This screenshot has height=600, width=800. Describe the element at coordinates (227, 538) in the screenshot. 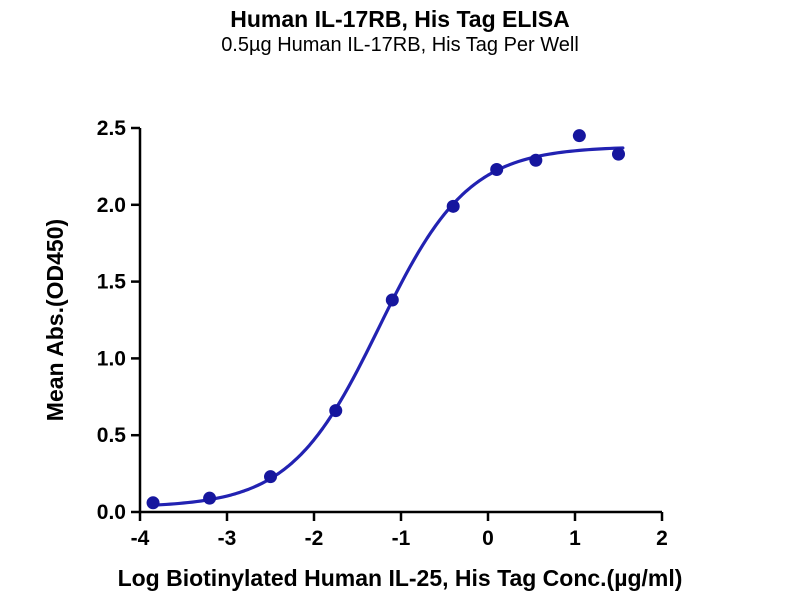

I see `x-tick-label: -3` at that location.